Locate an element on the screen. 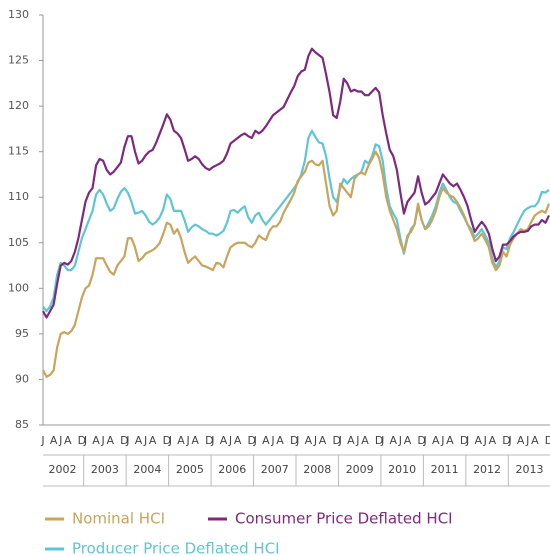 This screenshot has height=556, width=550. y-tick-label: 90 is located at coordinates (22, 378).